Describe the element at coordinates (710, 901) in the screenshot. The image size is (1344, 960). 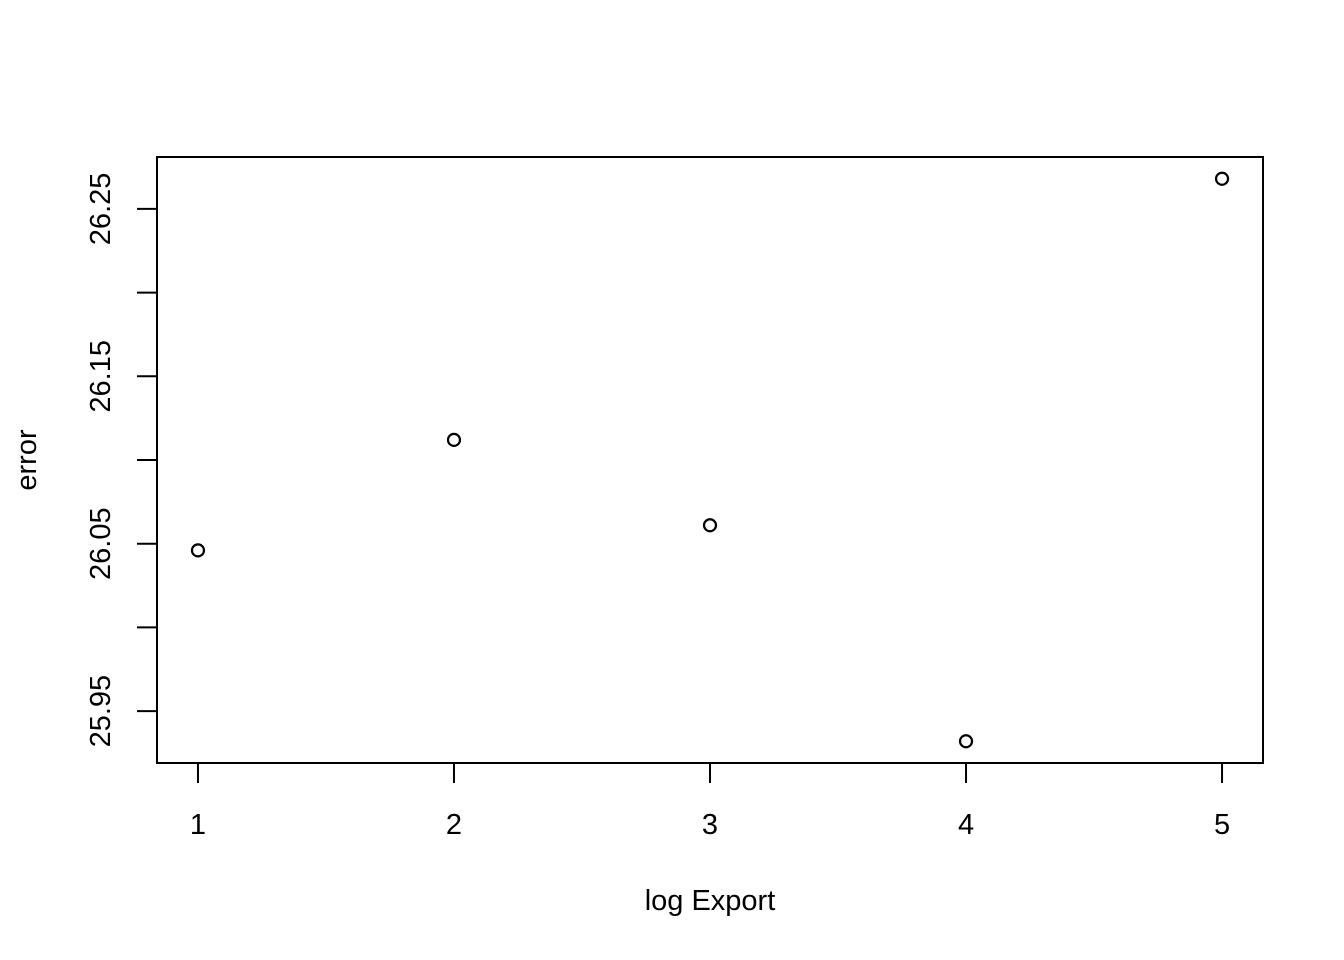
I see `x-axis-label: log Export` at that location.